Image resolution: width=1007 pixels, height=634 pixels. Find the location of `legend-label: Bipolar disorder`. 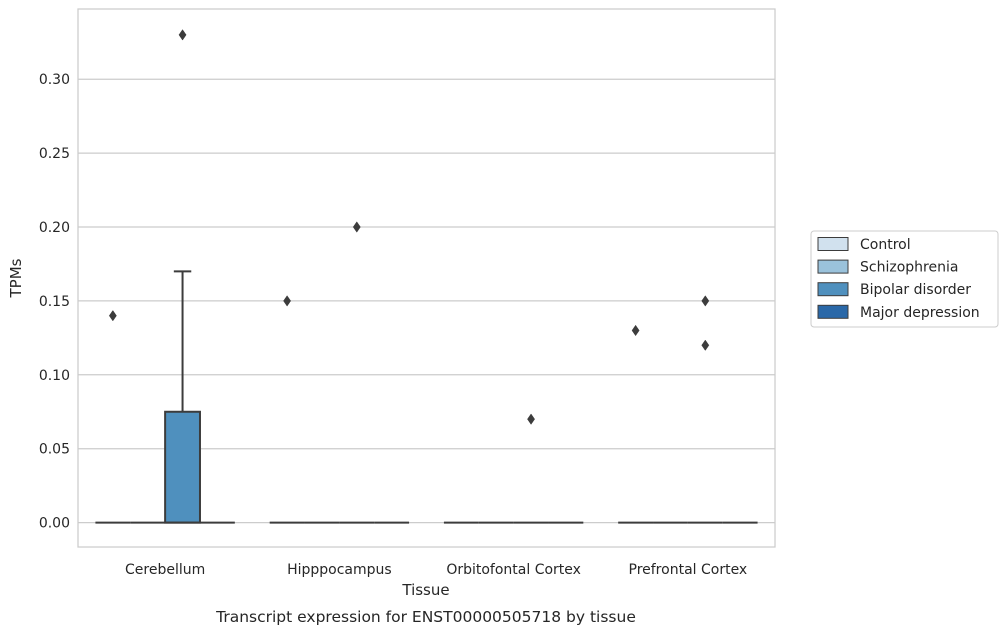

legend-label: Bipolar disorder is located at coordinates (915, 290).